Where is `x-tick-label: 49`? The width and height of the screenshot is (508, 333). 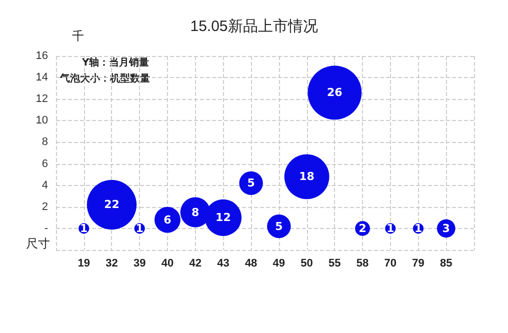 x-tick-label: 49 is located at coordinates (279, 264).